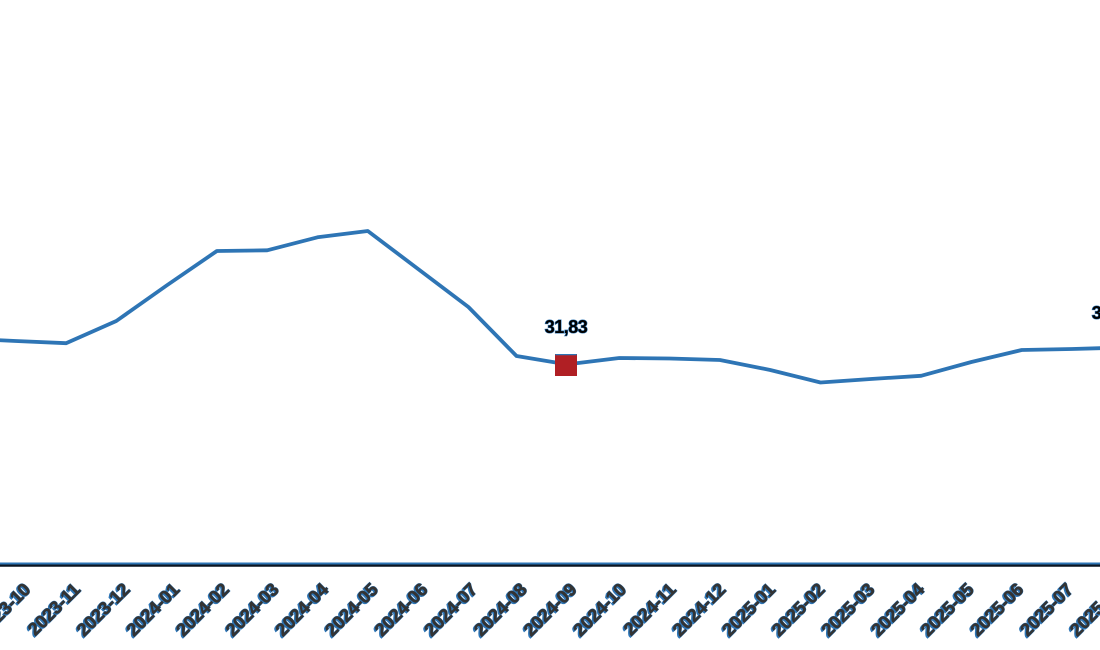  Describe the element at coordinates (599, 609) in the screenshot. I see `svg-text: 2024-10` at that location.